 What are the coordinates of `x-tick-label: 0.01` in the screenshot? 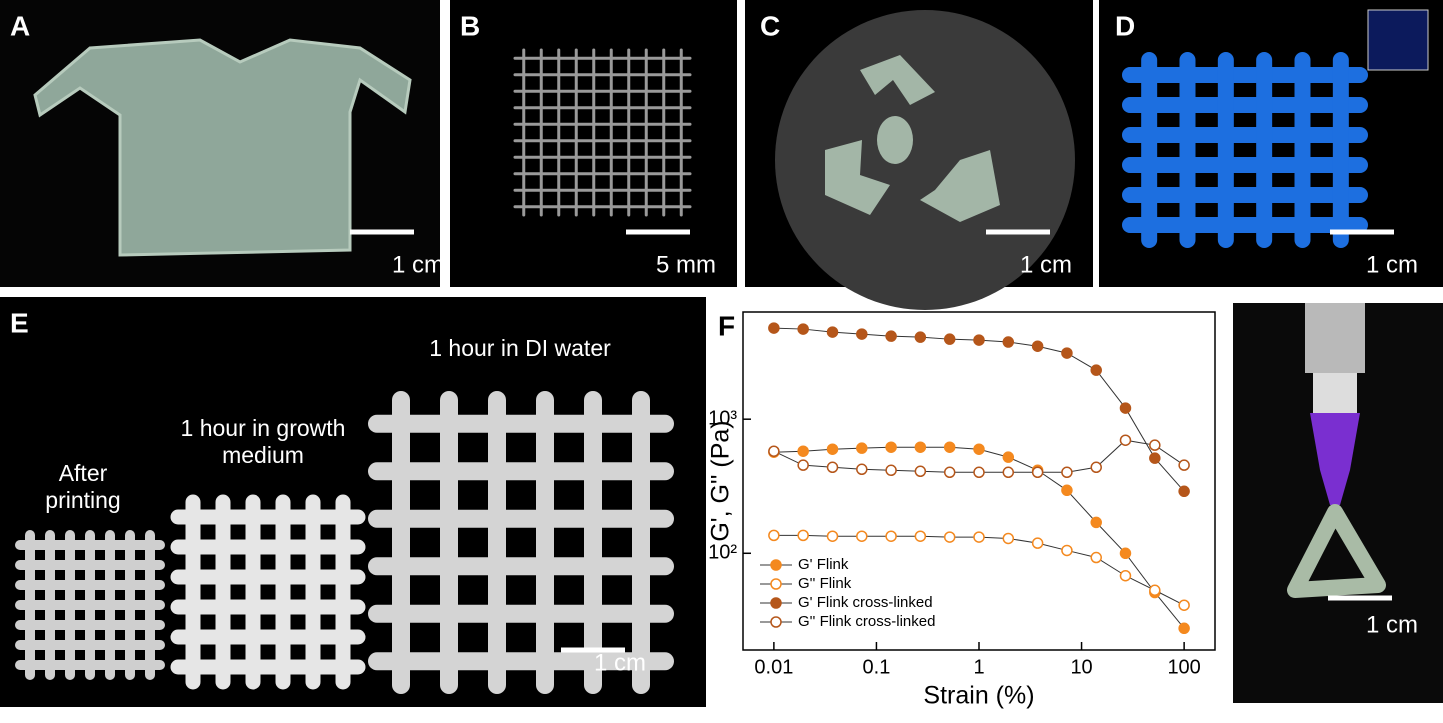 It's located at (773, 667).